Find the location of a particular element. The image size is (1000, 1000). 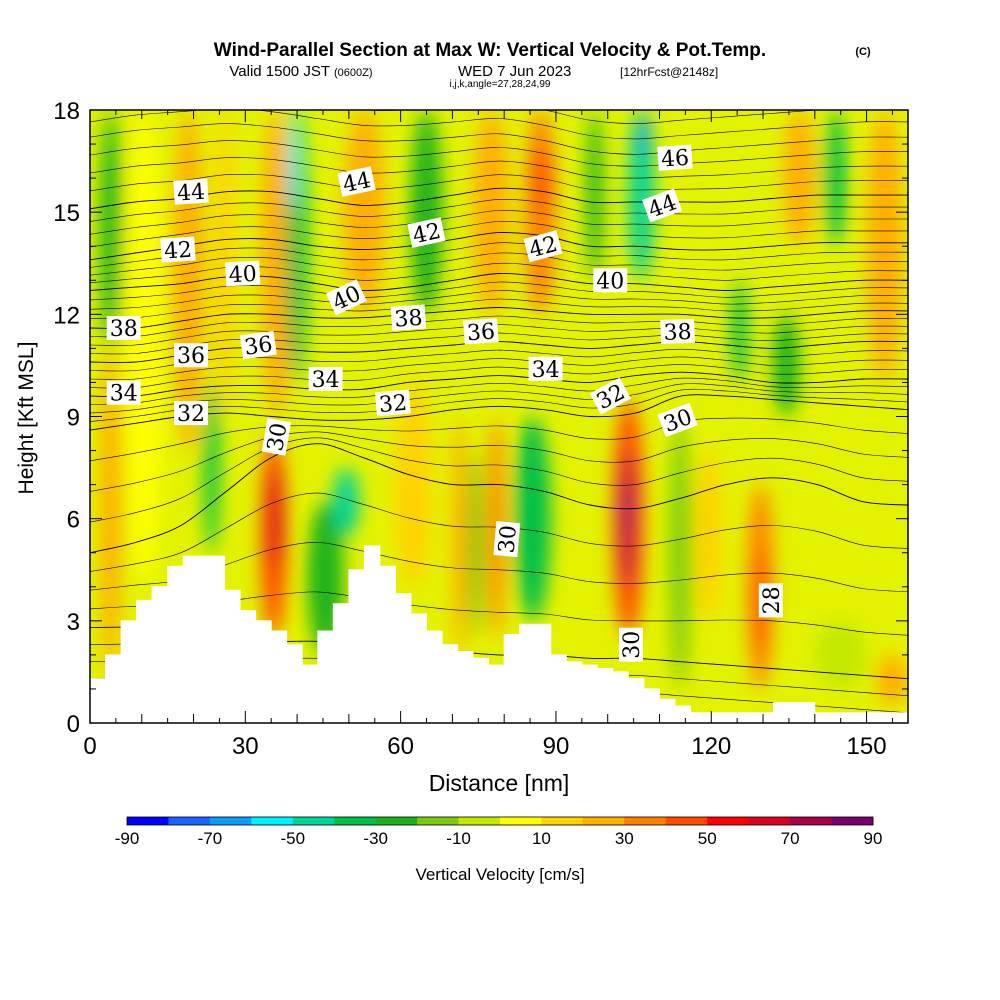

contour-label: 44 is located at coordinates (191, 192).